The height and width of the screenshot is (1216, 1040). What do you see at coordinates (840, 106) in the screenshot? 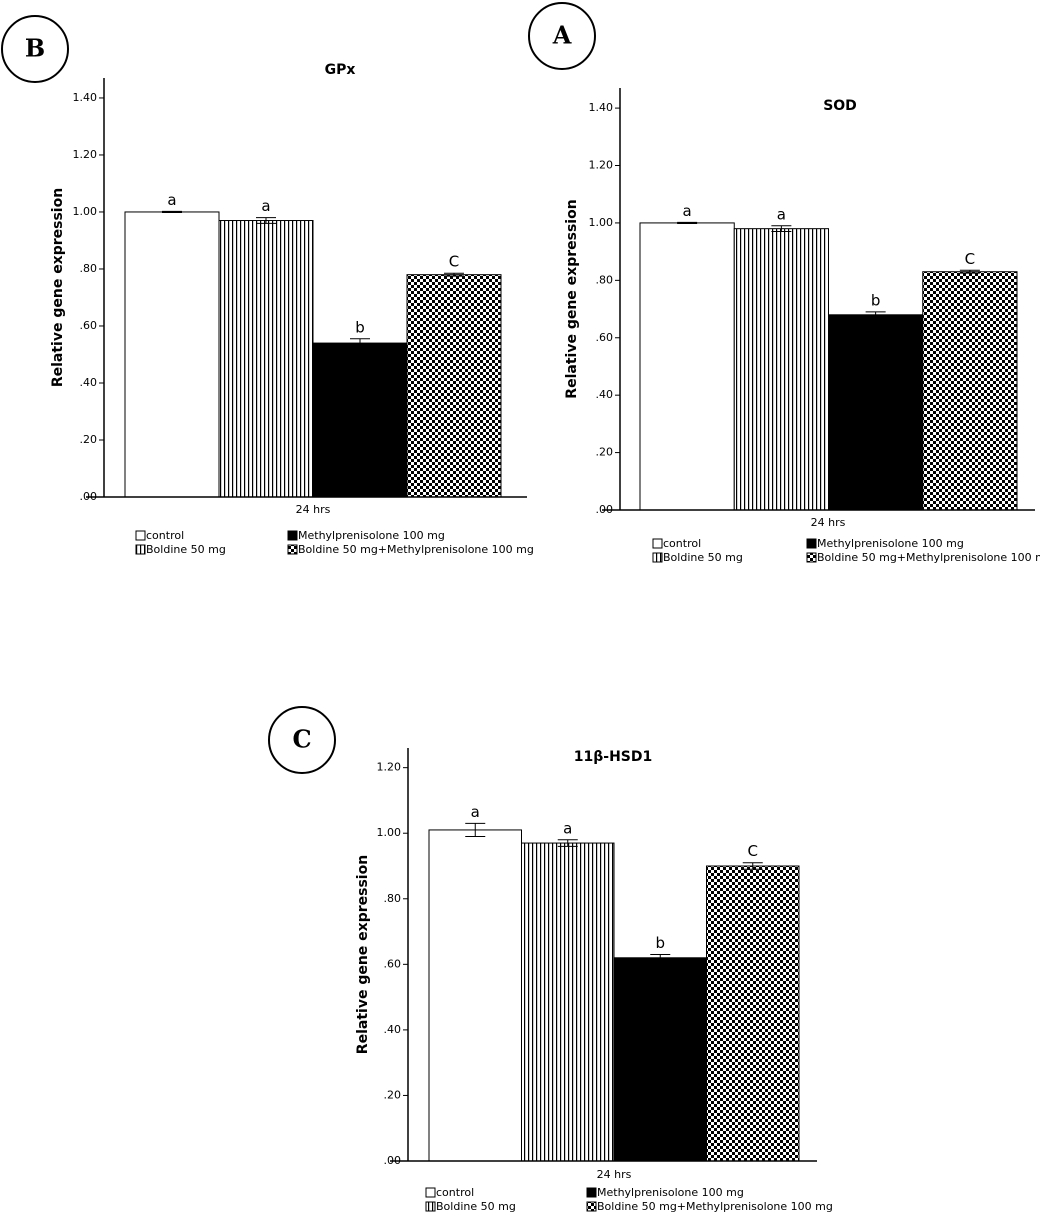
I see `chart-title: SOD` at bounding box center [840, 106].